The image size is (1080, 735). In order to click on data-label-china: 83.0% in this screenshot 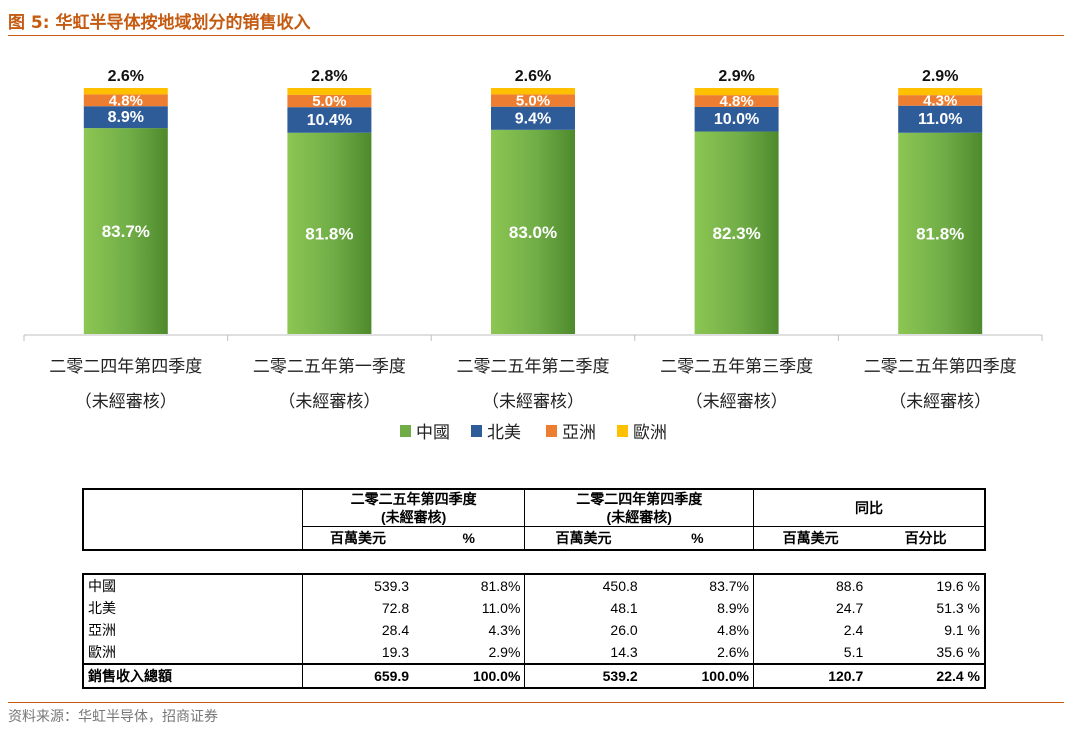, I will do `click(533, 232)`.